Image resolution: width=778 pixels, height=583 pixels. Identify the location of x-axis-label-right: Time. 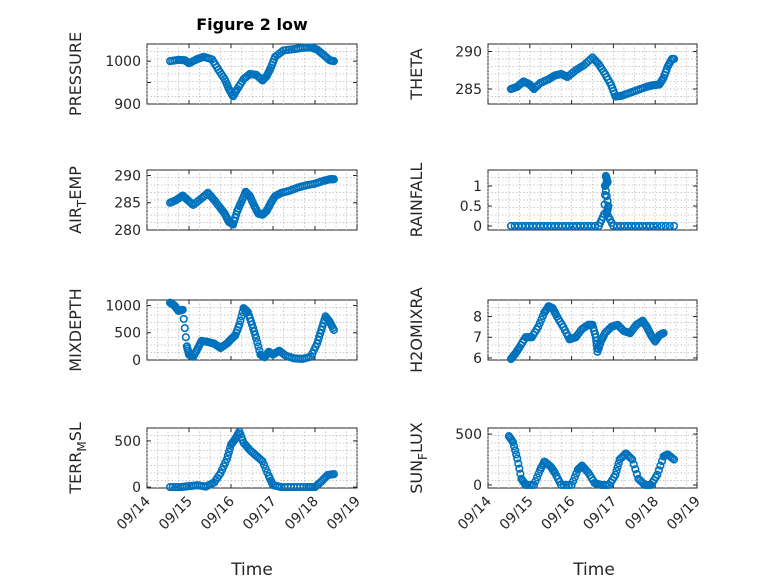
(593, 570).